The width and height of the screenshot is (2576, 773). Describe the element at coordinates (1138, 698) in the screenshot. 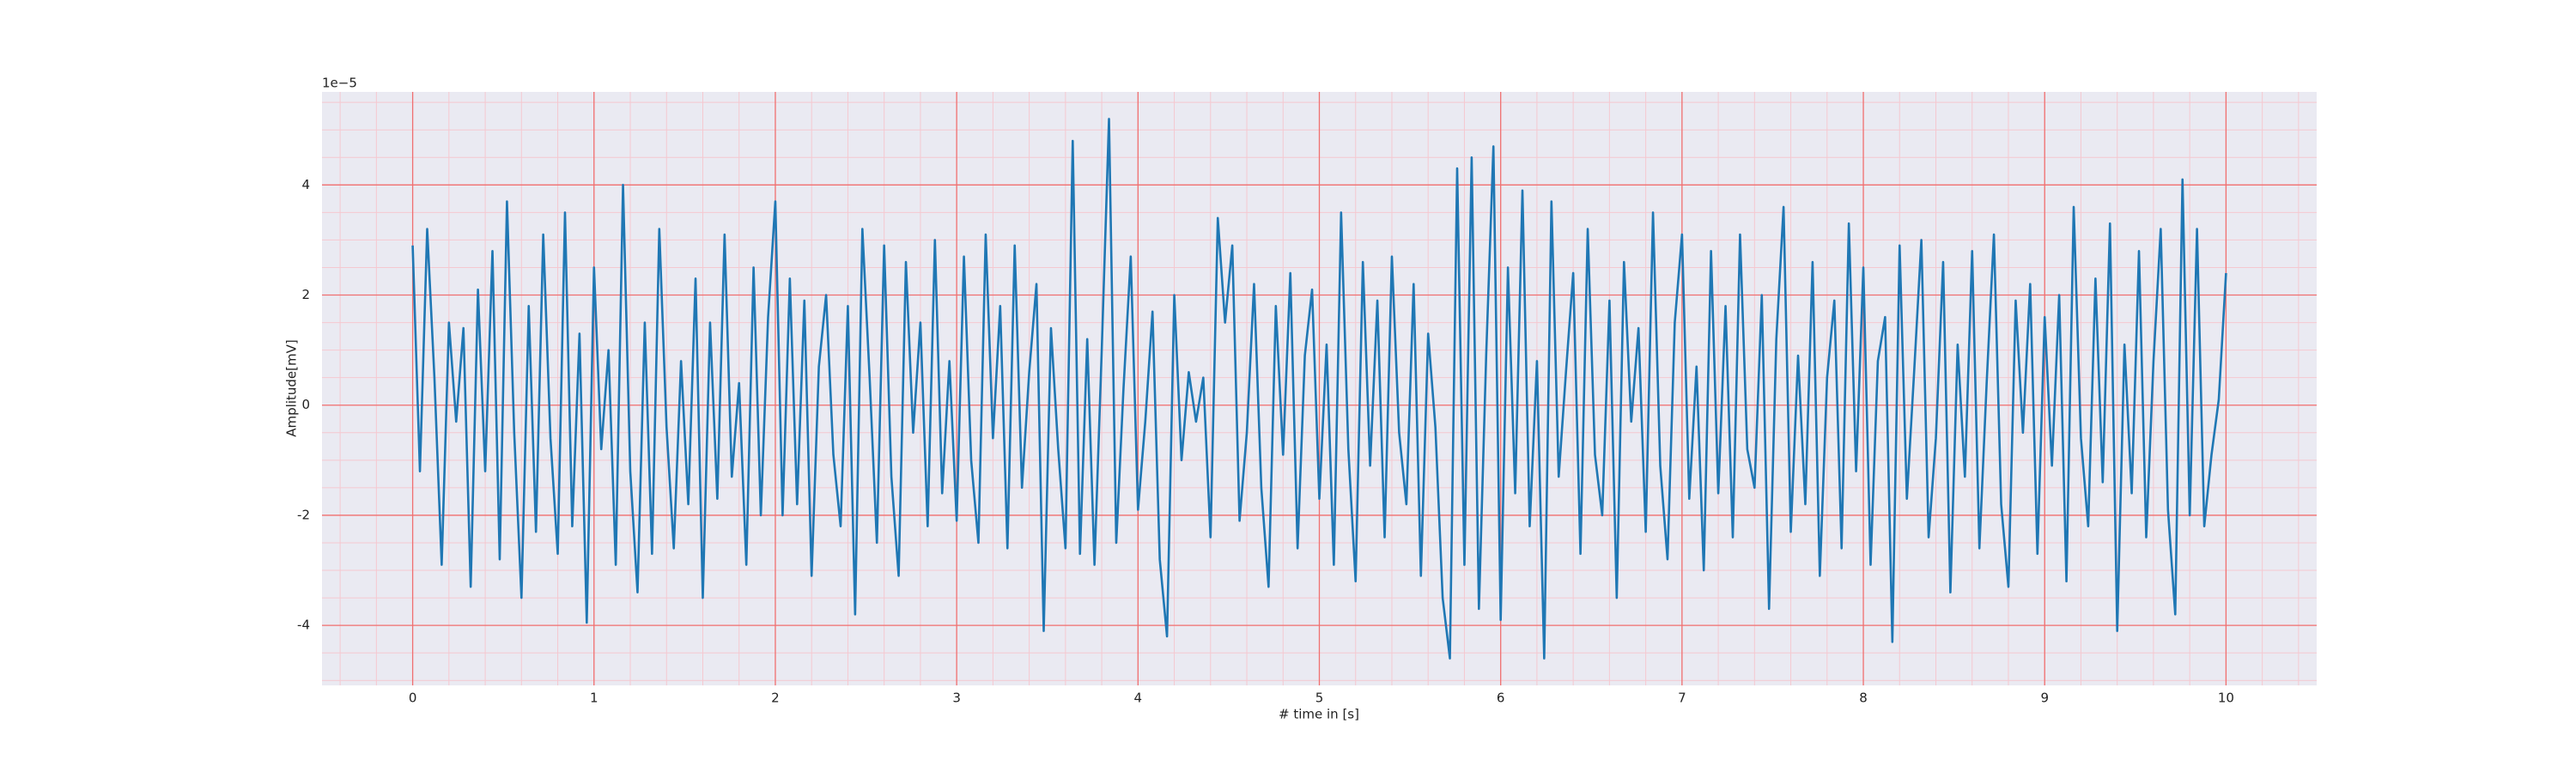

I see `x-tick-label: 4` at that location.